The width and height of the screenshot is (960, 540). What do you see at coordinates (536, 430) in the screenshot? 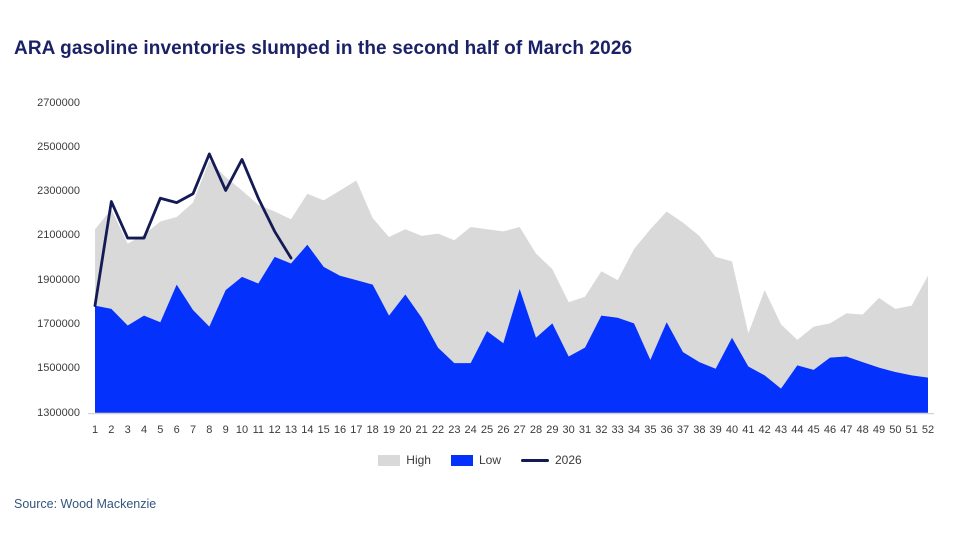
I see `x-axis-label: 28` at bounding box center [536, 430].